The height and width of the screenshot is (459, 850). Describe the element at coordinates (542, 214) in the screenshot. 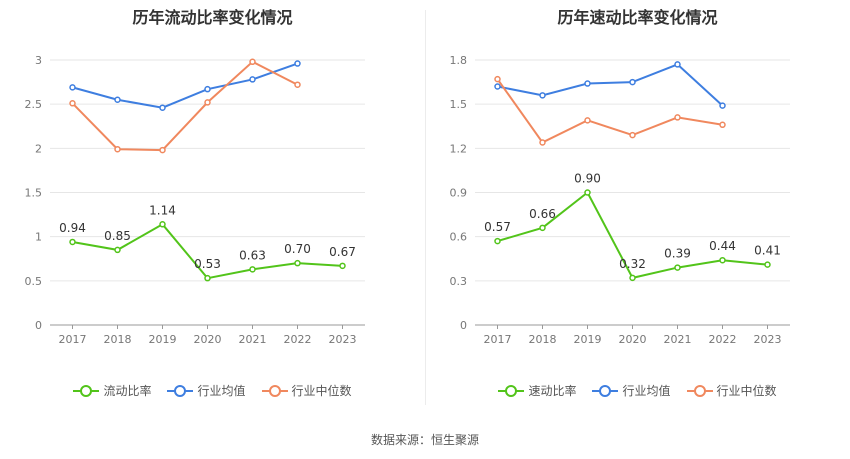

I see `data-label: 0.66` at that location.